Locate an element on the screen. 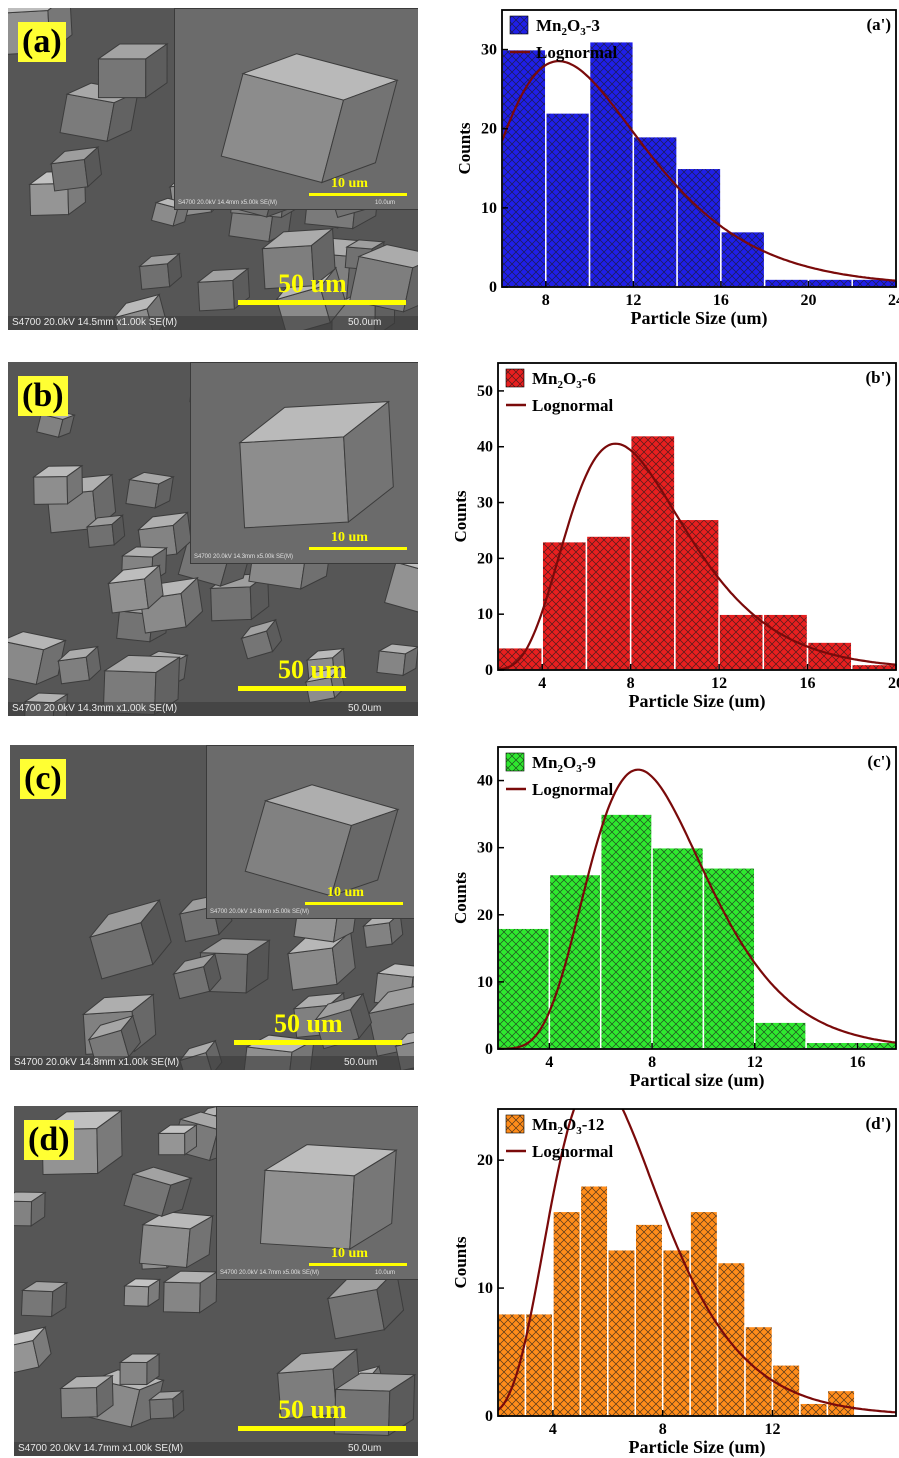 This screenshot has width=899, height=1458. inset-instrument-info: S4700 20.0kV 14.3mm x5.00k SE(M) is located at coordinates (244, 557).